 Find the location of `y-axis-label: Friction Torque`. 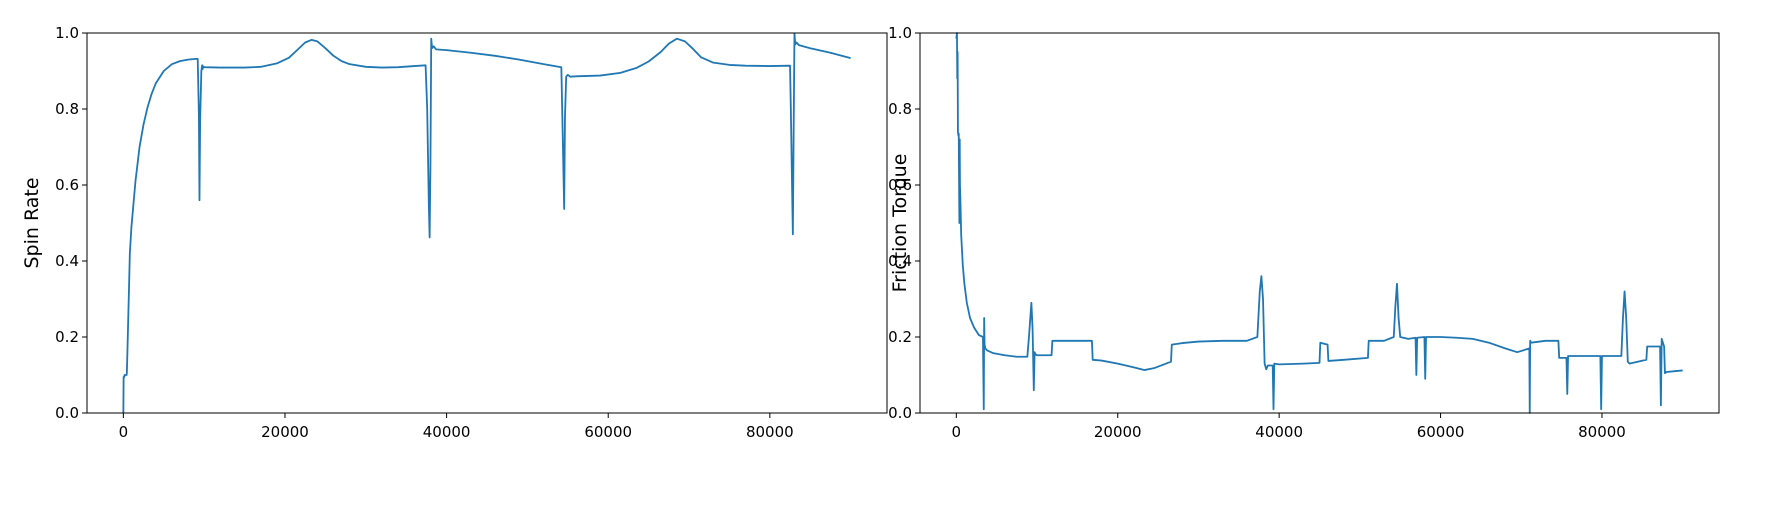

y-axis-label: Friction Torque is located at coordinates (900, 223).